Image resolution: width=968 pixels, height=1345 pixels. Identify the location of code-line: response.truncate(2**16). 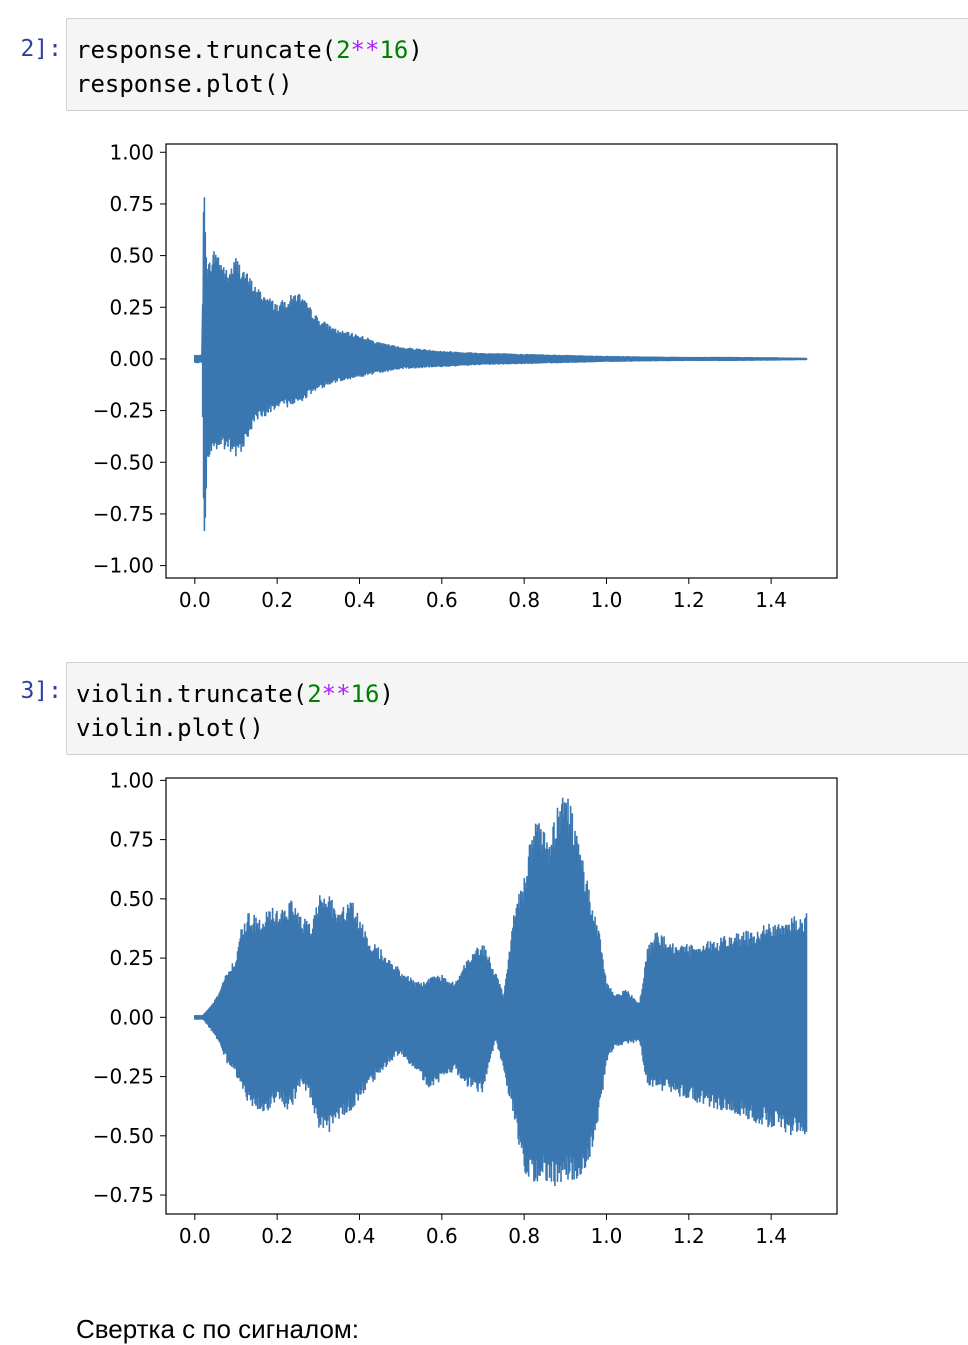
(522, 50).